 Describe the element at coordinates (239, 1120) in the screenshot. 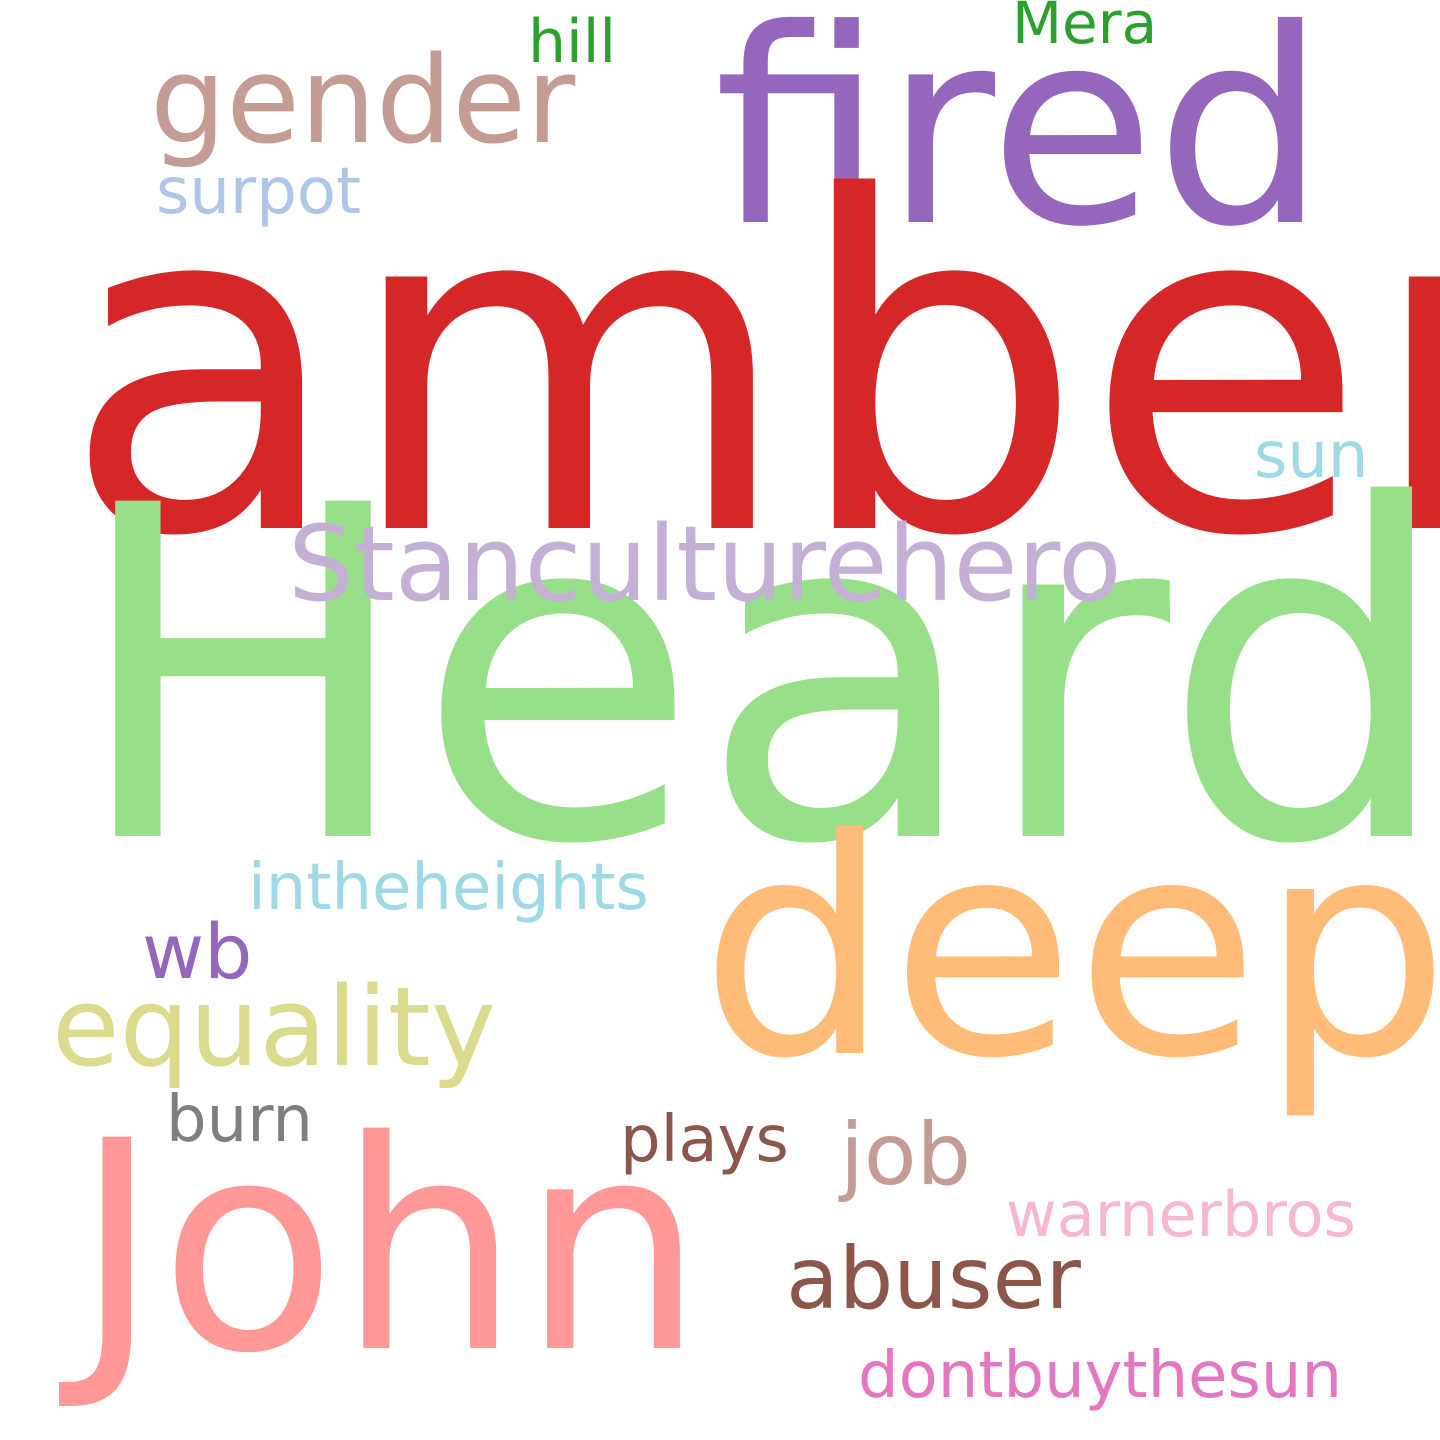

I see `word-burn: burn` at that location.